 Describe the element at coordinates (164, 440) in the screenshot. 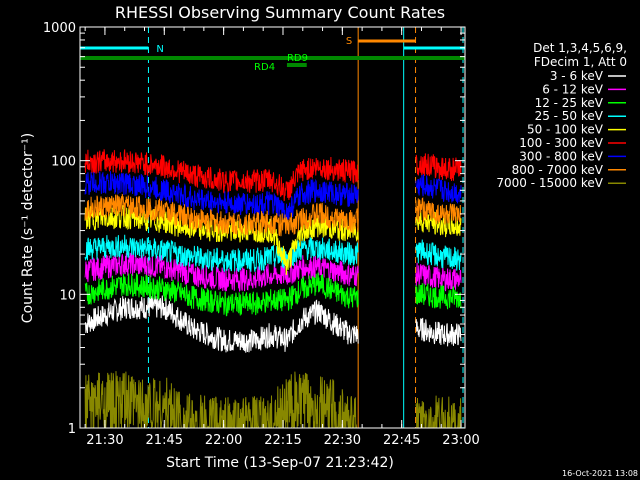

I see `x-tick-label-1: 21:45` at that location.